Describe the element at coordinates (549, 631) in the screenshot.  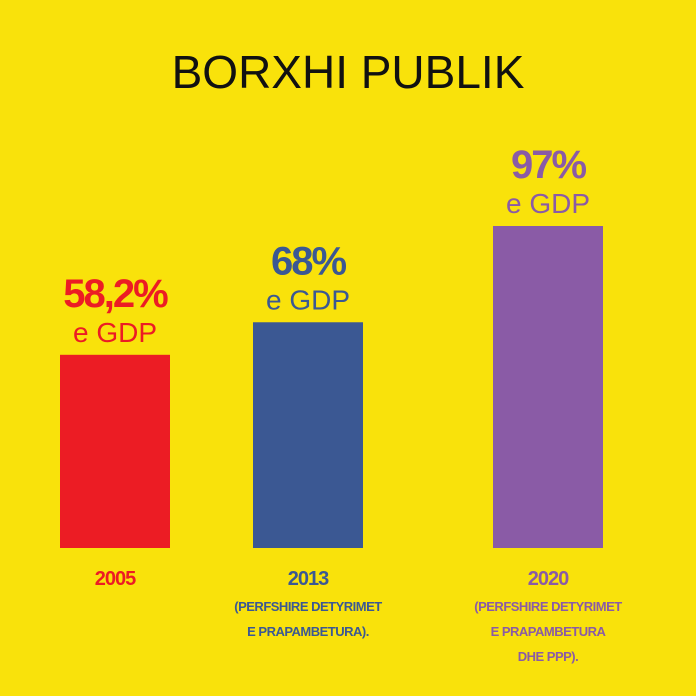
I see `category-note: E PRAPAMBETURA` at that location.